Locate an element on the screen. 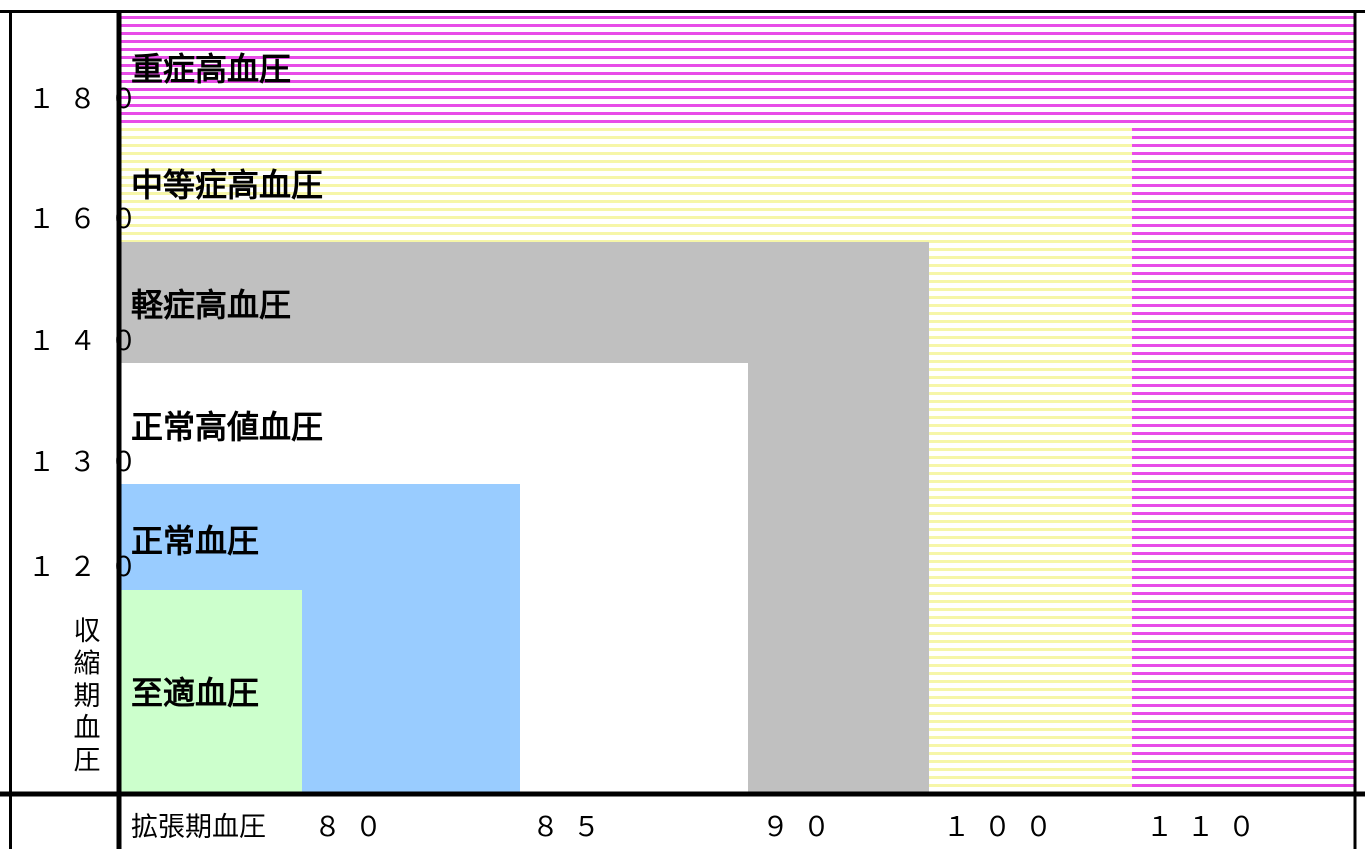 Image resolution: width=1365 pixels, height=849 pixels. y-axis-label-char: 縮 is located at coordinates (87, 663).